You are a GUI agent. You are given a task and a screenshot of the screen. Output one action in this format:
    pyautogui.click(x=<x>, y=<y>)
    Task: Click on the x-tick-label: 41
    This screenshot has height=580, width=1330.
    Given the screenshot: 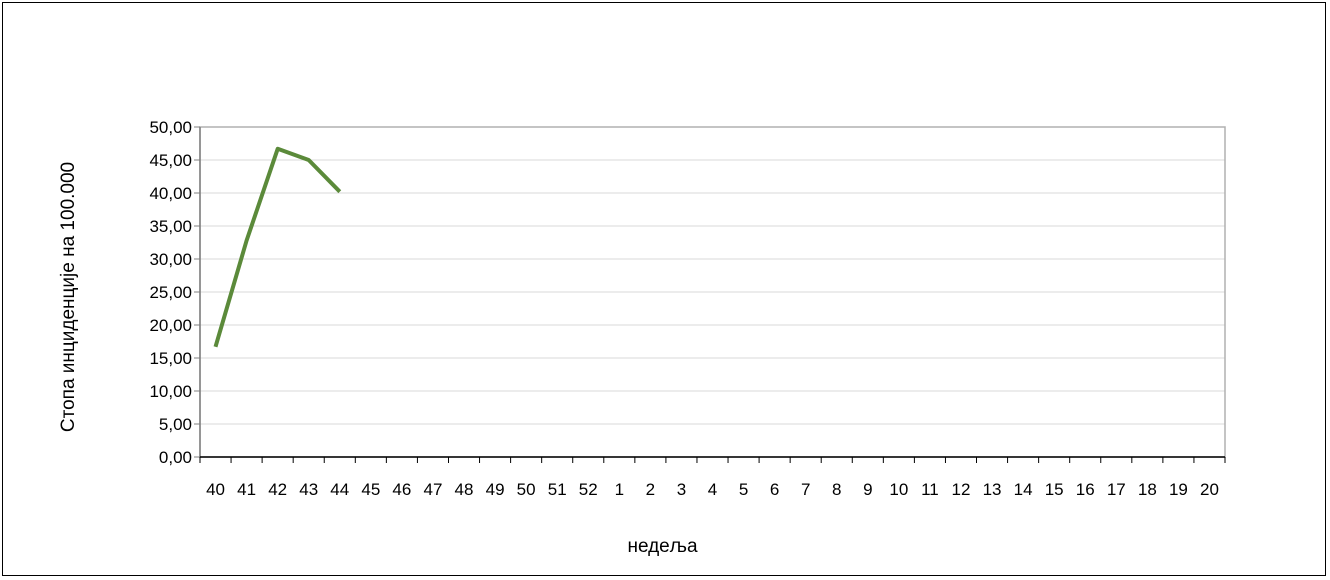 What is the action you would take?
    pyautogui.click(x=246, y=489)
    